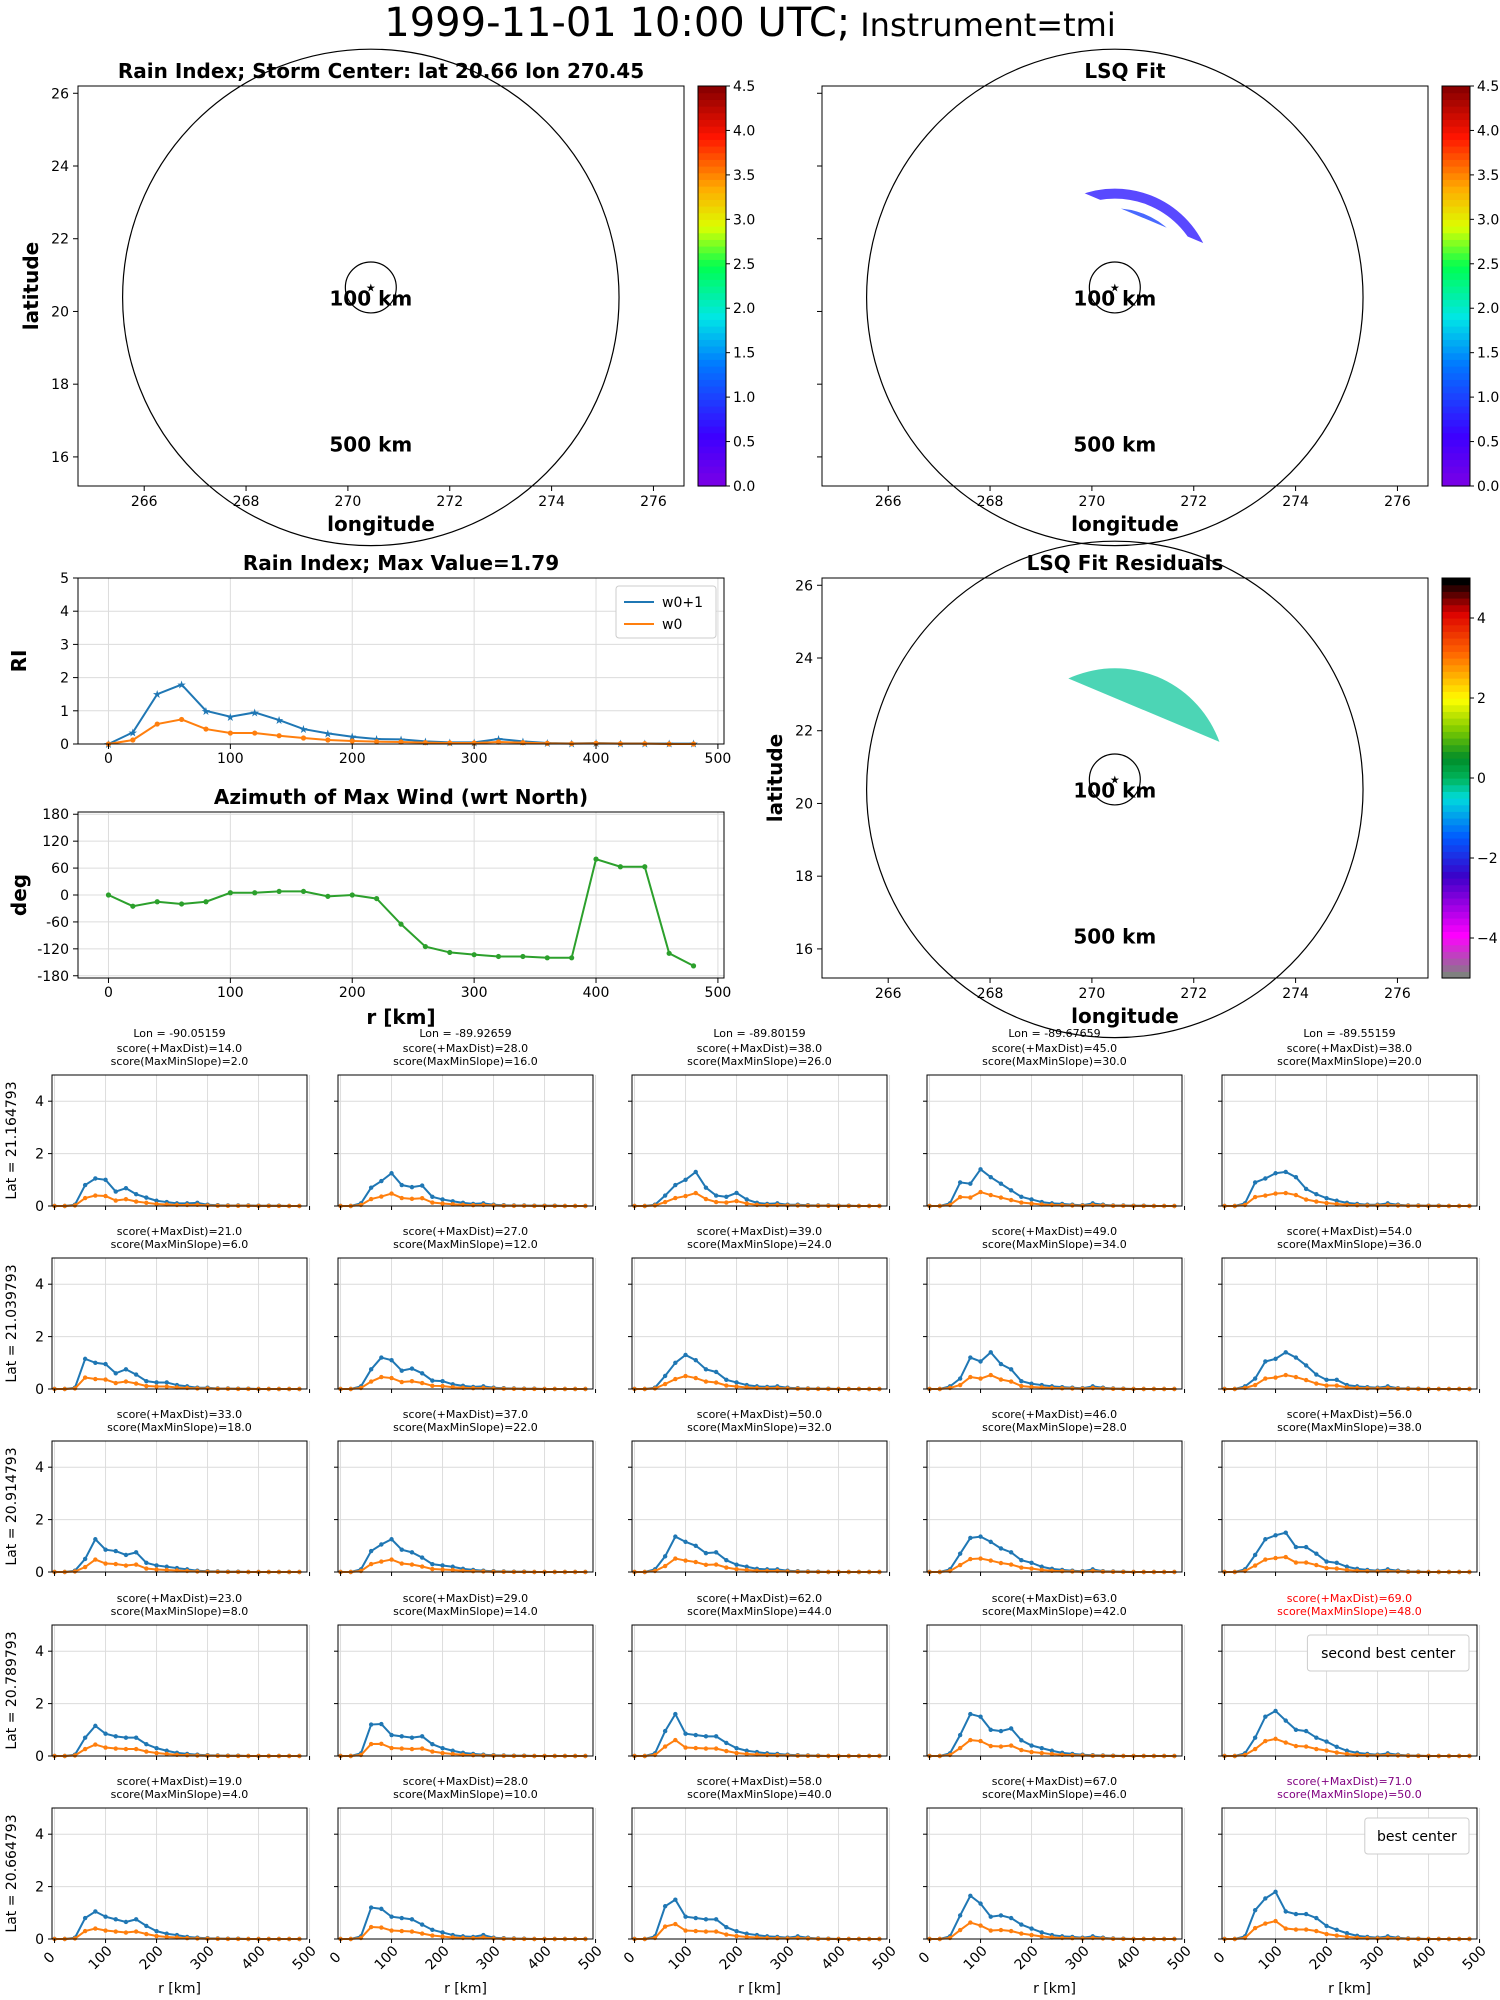 The image size is (1500, 2000). What do you see at coordinates (1125, 524) in the screenshot?
I see `map-xlabel: longitude` at bounding box center [1125, 524].